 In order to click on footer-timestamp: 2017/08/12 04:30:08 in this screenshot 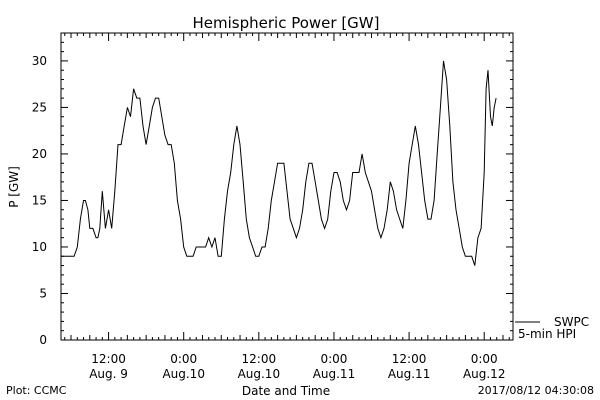, I will do `click(536, 390)`.